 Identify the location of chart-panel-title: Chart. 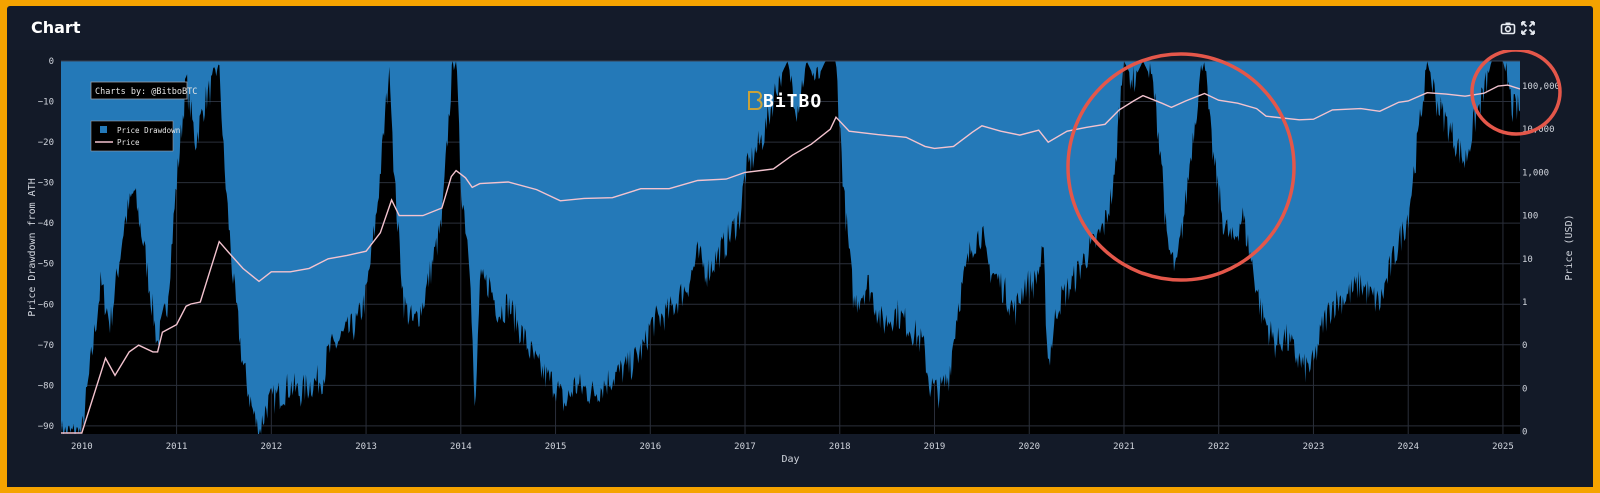
(56, 27).